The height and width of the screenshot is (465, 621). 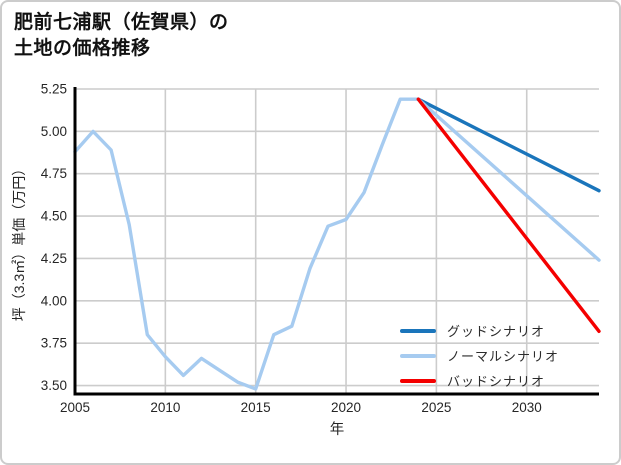 I want to click on legend-label-good: グッドシナリオ, so click(x=496, y=331).